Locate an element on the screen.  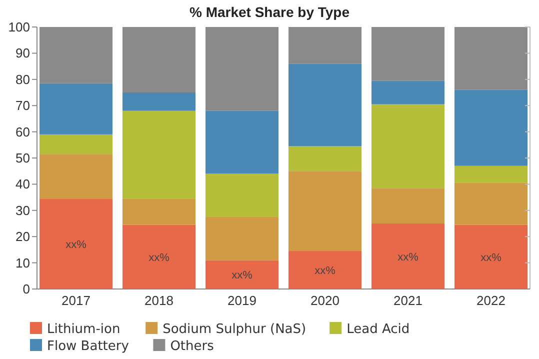
x-tick-label: 2022 is located at coordinates (491, 300).